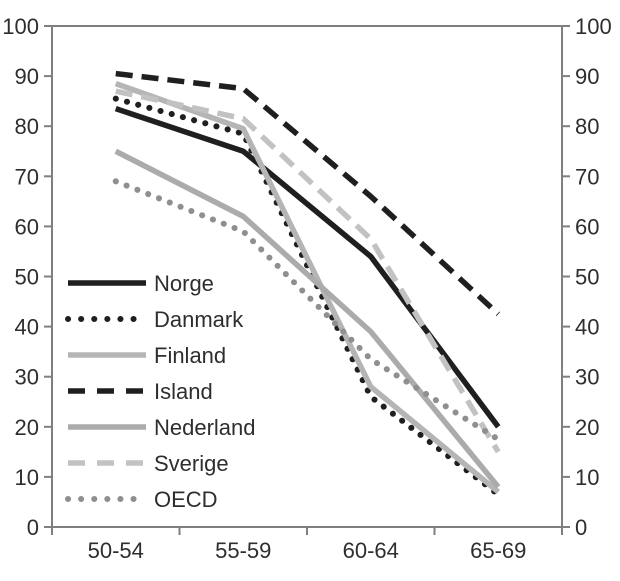 This screenshot has width=620, height=581. What do you see at coordinates (587, 377) in the screenshot?
I see `y-tick-label-right-30: 30` at bounding box center [587, 377].